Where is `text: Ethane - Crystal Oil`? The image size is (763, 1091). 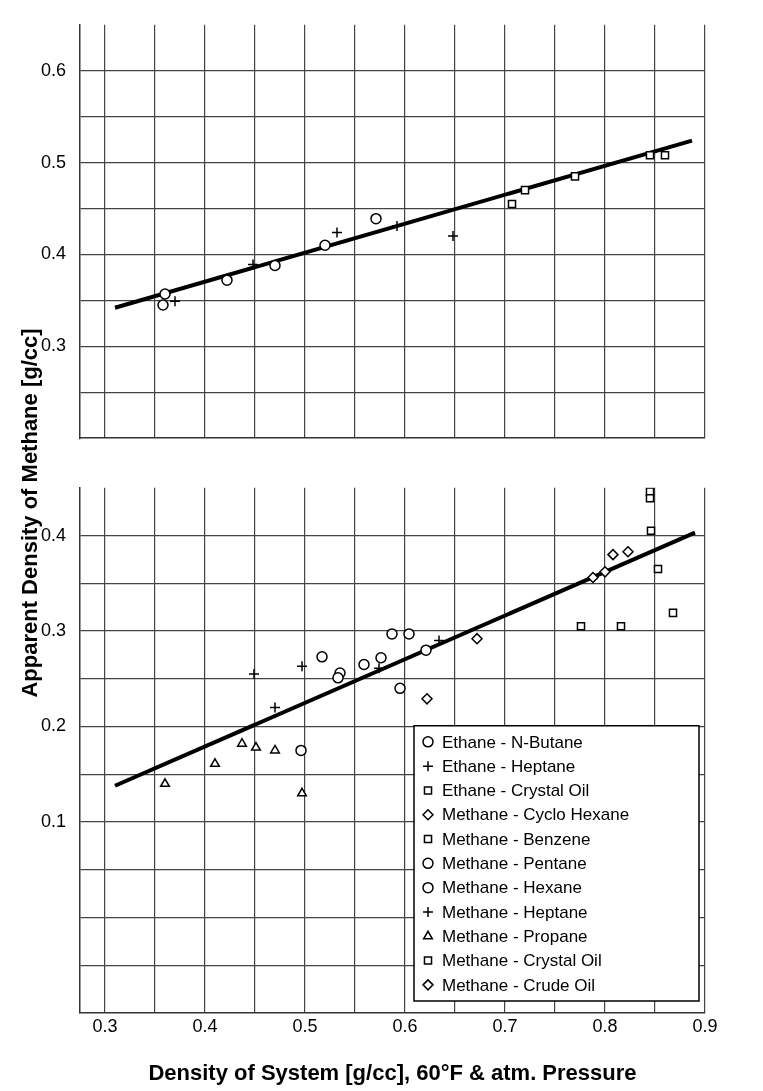 text: Ethane - Crystal Oil is located at coordinates (516, 791).